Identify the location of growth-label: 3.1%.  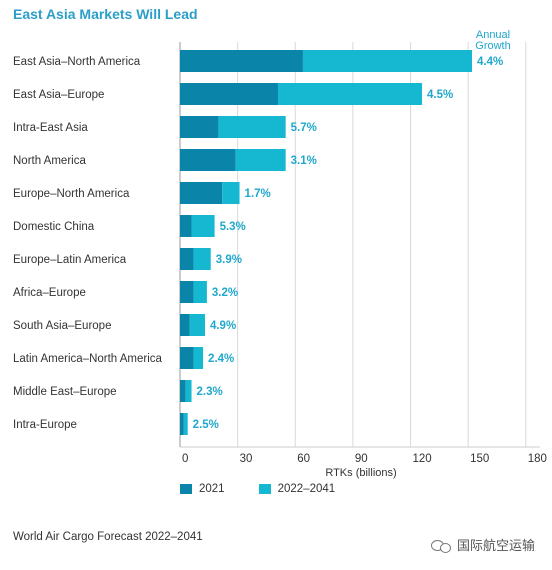
(304, 161).